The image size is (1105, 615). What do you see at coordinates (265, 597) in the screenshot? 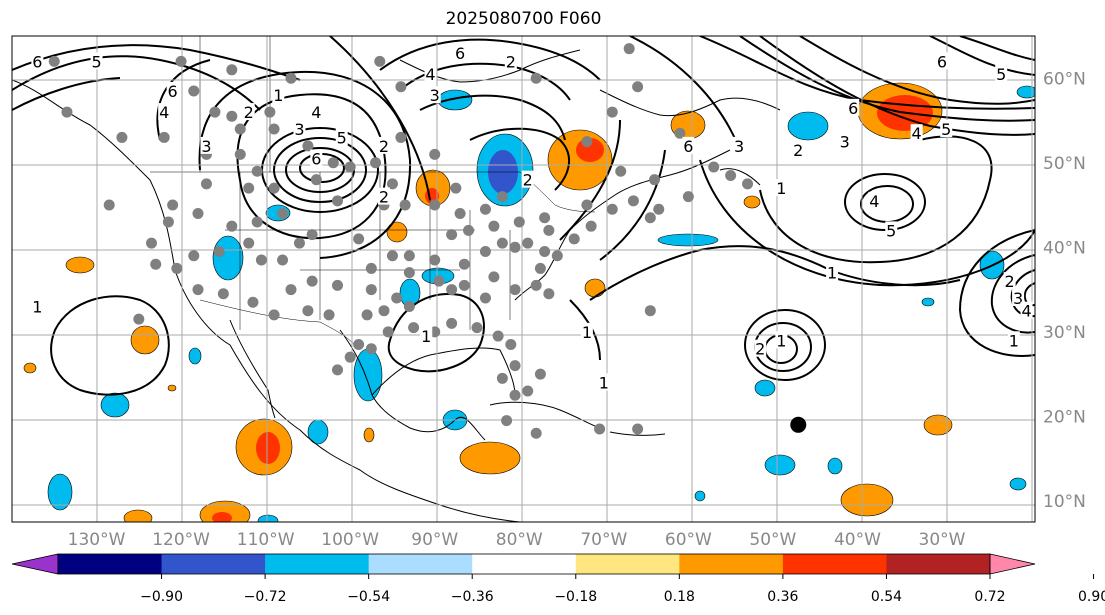
I see `colorbar-tick-label: −0.72` at bounding box center [265, 597].